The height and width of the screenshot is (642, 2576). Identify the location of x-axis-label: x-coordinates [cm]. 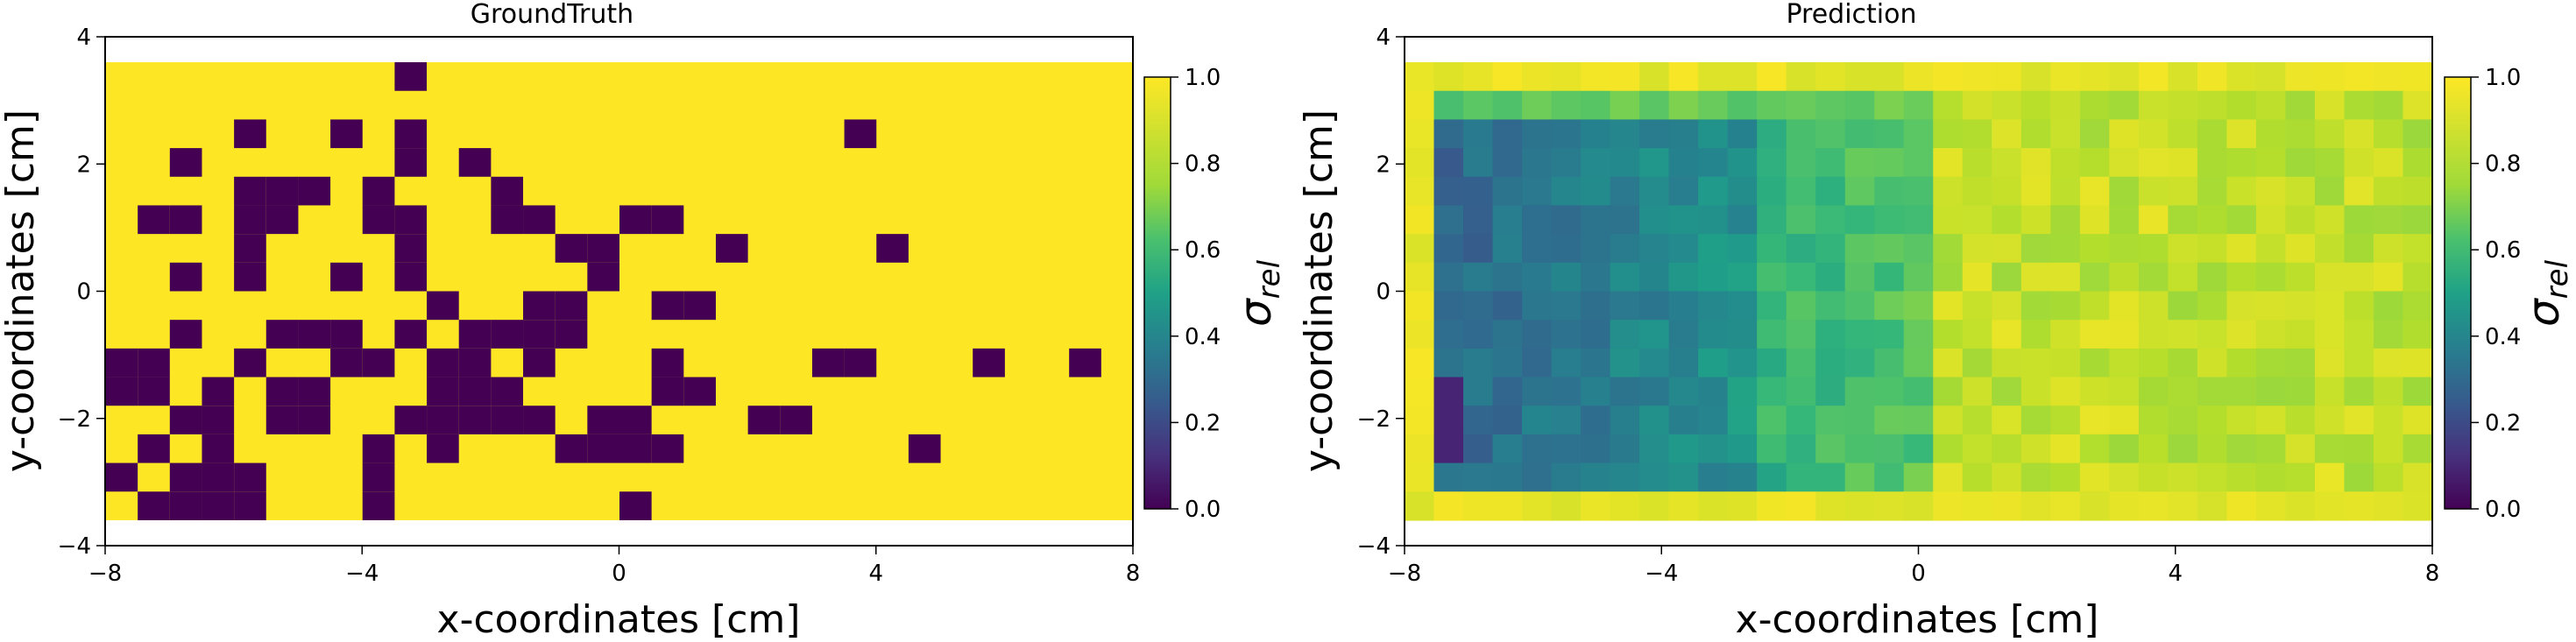
(1917, 619).